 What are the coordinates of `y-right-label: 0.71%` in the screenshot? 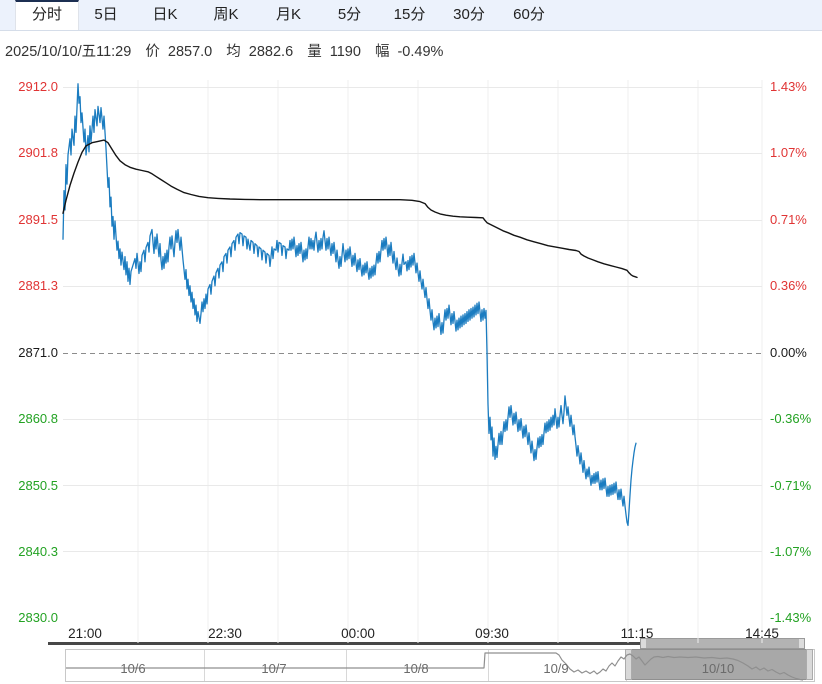 It's located at (788, 219).